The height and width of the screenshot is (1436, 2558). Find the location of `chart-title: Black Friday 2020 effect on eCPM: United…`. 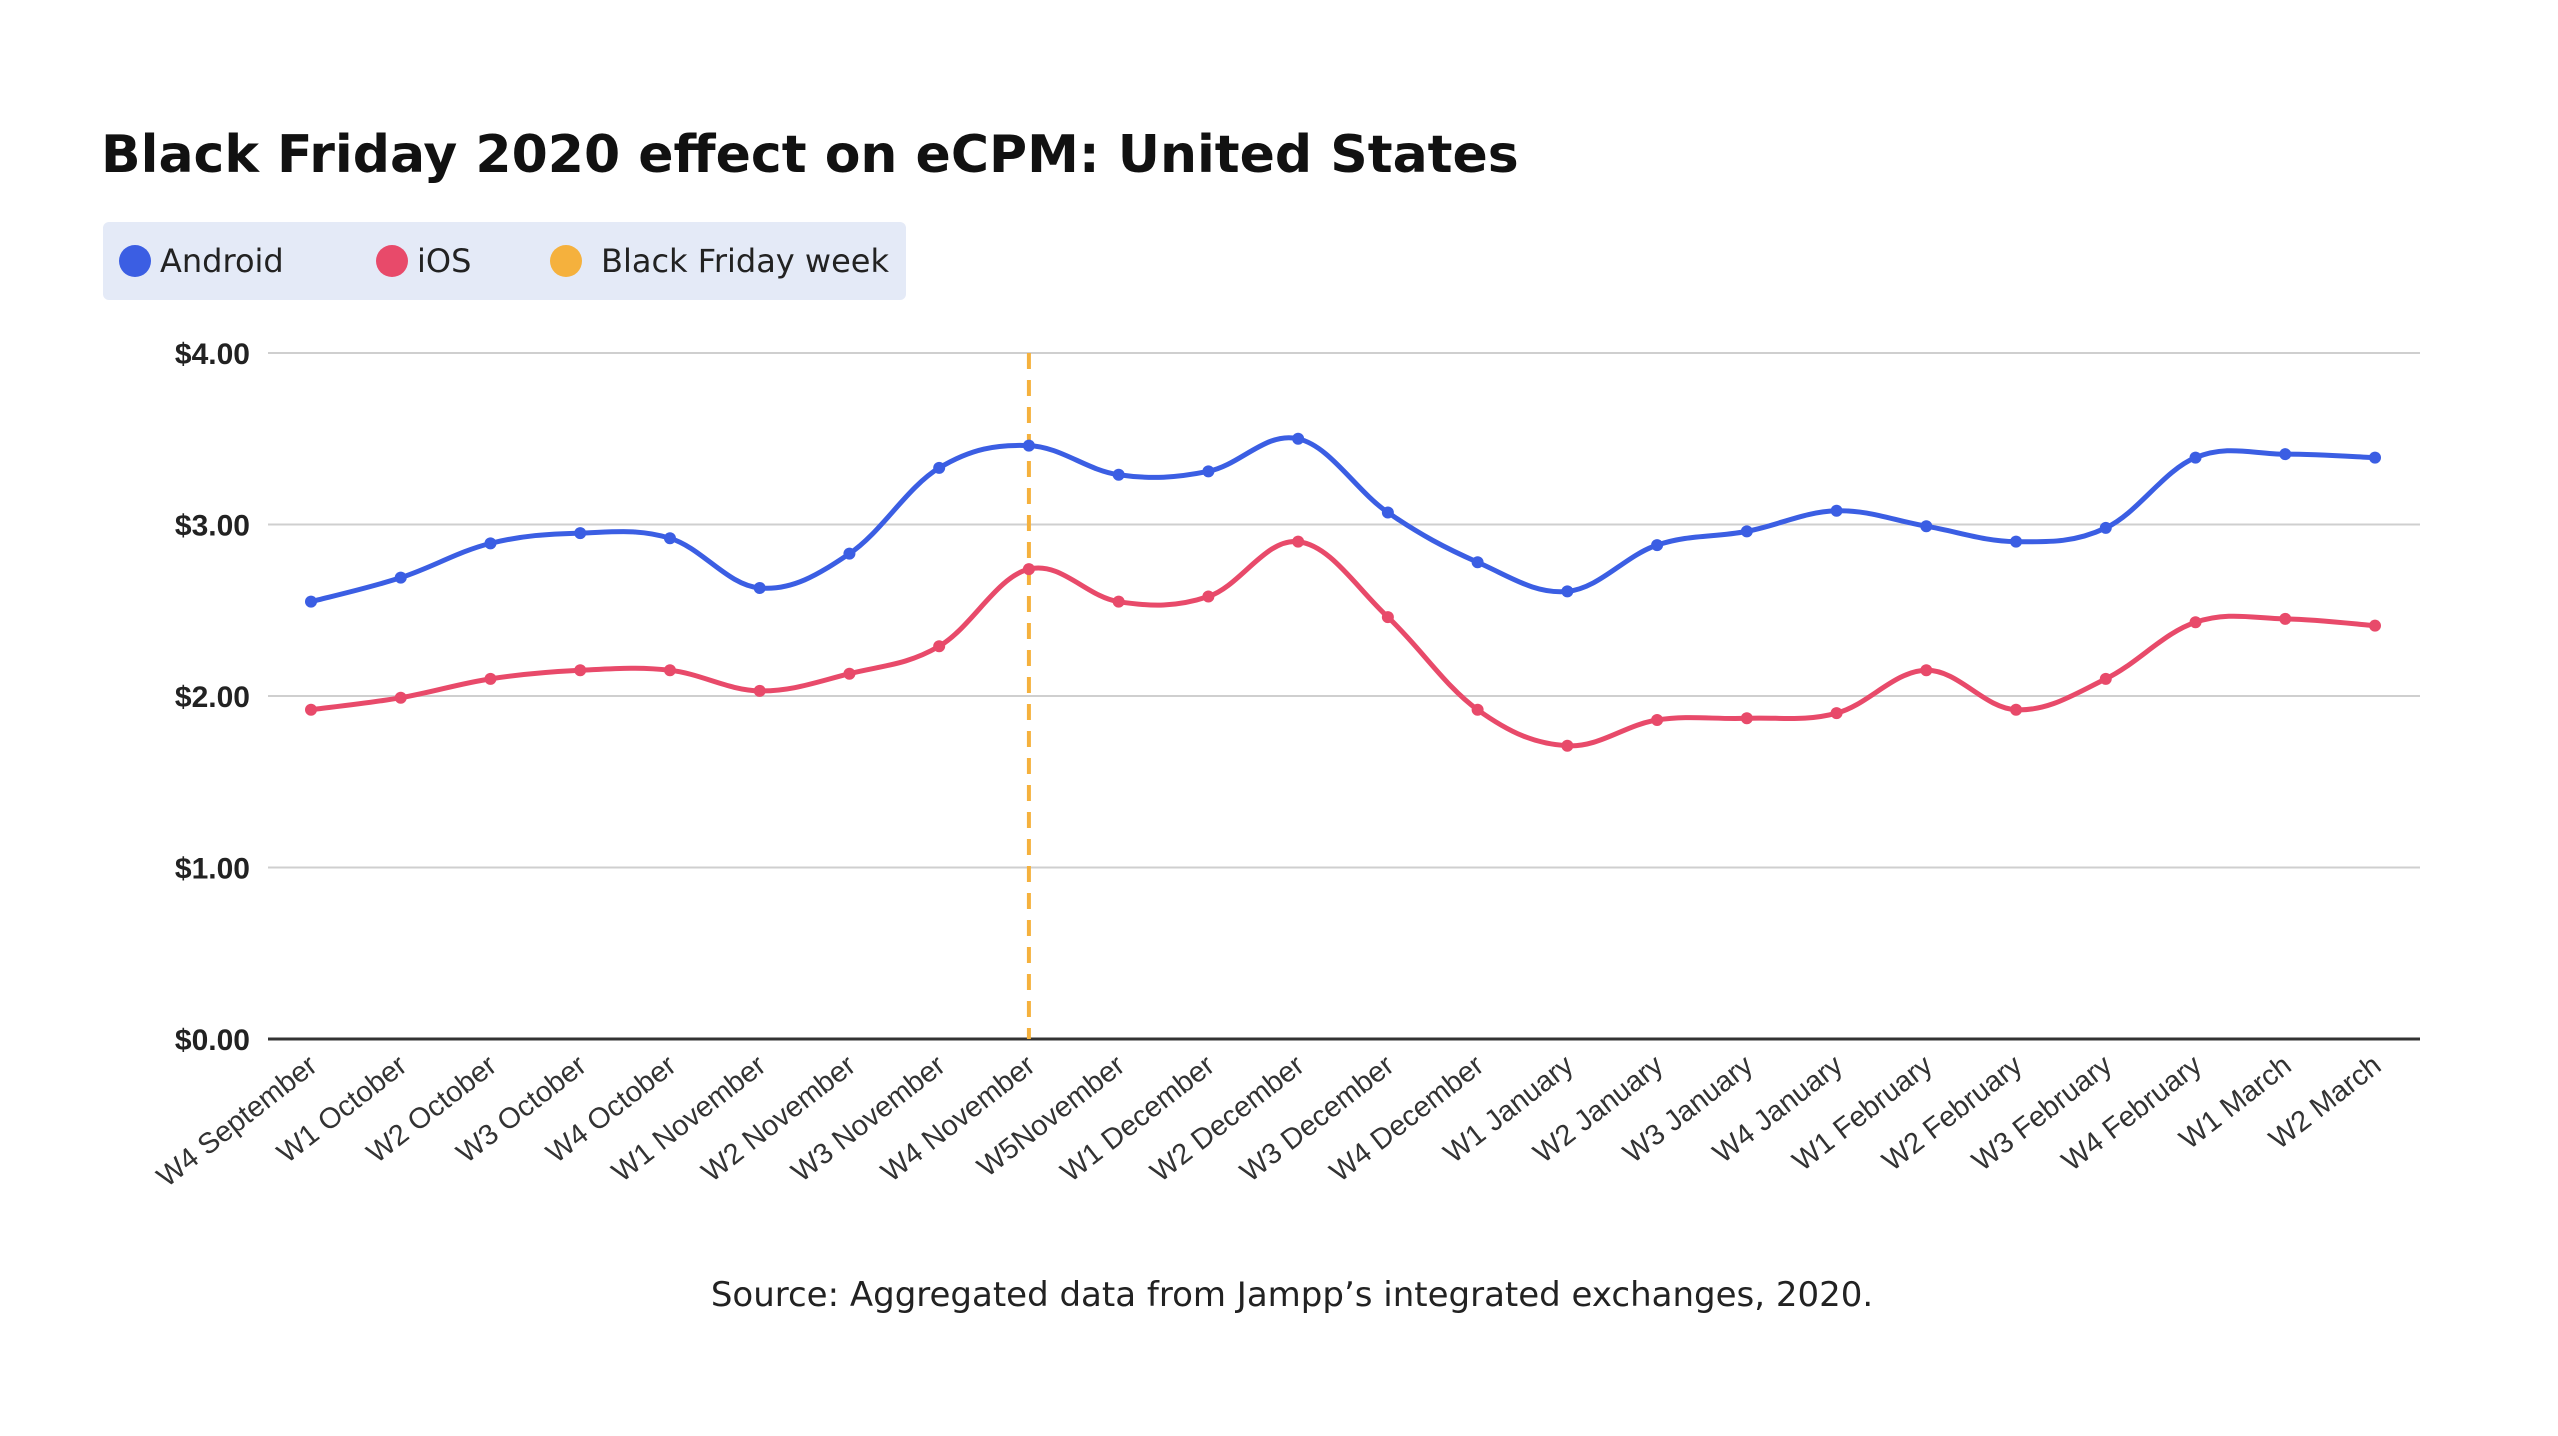

chart-title: Black Friday 2020 effect on eCPM: United… is located at coordinates (810, 155).